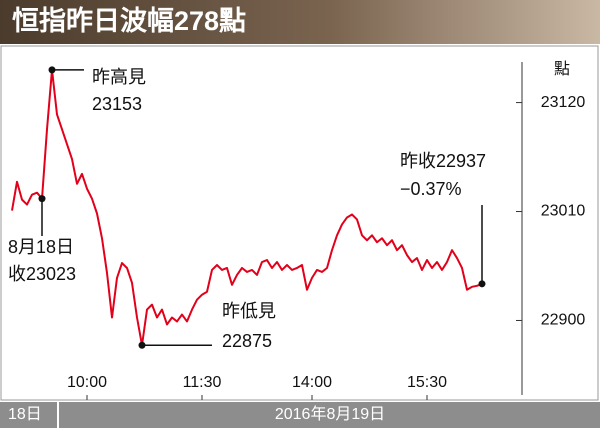 The width and height of the screenshot is (600, 428). Describe the element at coordinates (249, 311) in the screenshot. I see `annotation: 昨低見` at that location.